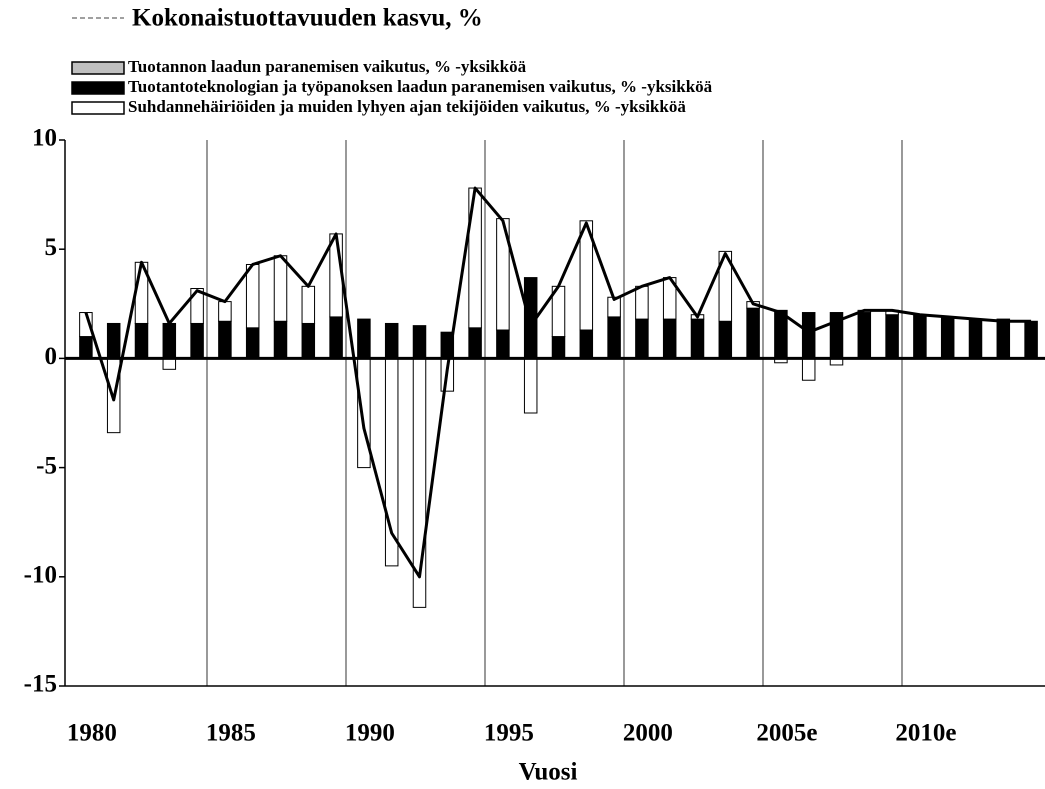 Image resolution: width=1045 pixels, height=789 pixels. I want to click on y-tick-label: 10, so click(44, 138).